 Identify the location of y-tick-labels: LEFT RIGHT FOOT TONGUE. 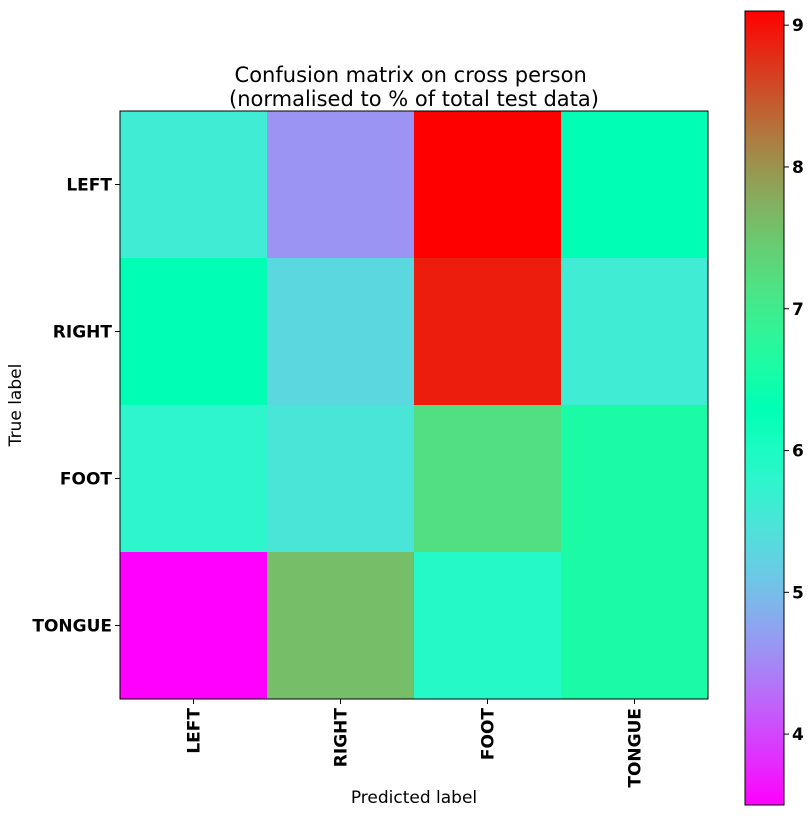
(76, 406).